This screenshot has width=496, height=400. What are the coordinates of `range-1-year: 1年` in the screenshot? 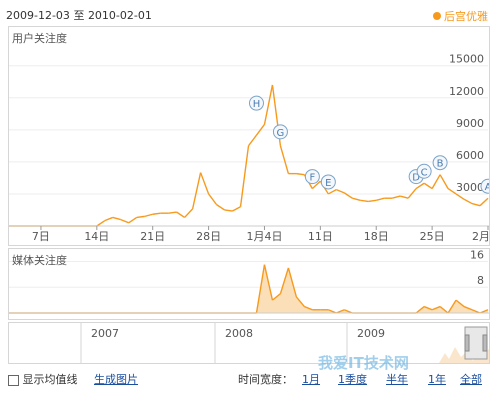 It's located at (437, 379).